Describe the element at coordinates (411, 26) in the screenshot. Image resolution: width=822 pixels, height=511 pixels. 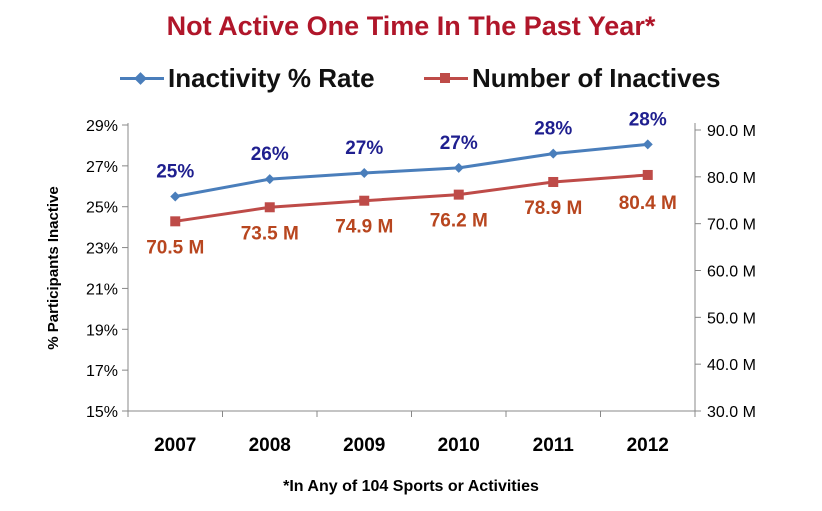
I see `chart-title: Not Active One Time In The Past Year*` at that location.